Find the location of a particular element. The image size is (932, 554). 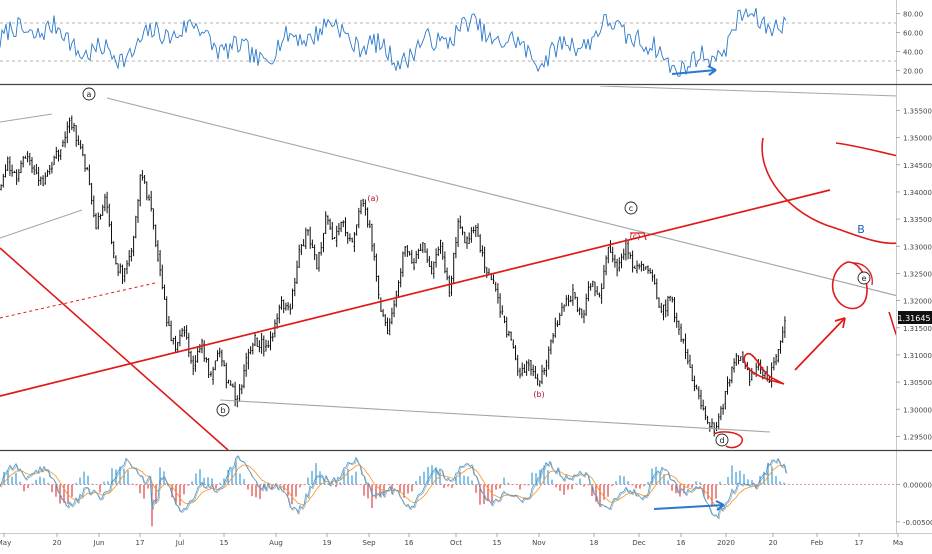

price-tick-label: 1.35000 is located at coordinates (917, 139).